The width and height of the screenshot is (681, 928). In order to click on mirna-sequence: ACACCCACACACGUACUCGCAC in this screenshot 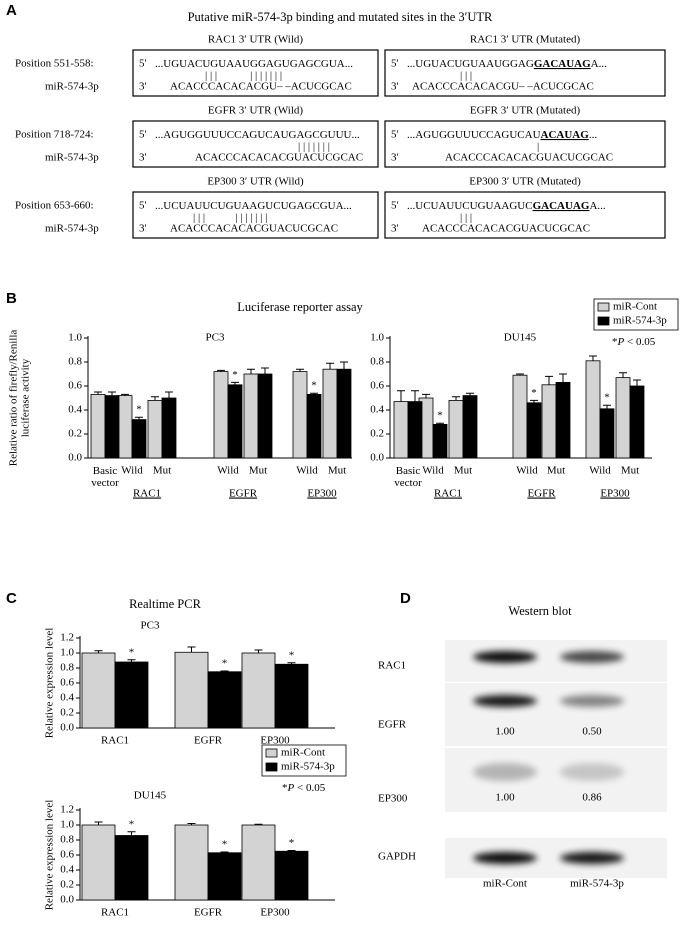, I will do `click(254, 229)`.